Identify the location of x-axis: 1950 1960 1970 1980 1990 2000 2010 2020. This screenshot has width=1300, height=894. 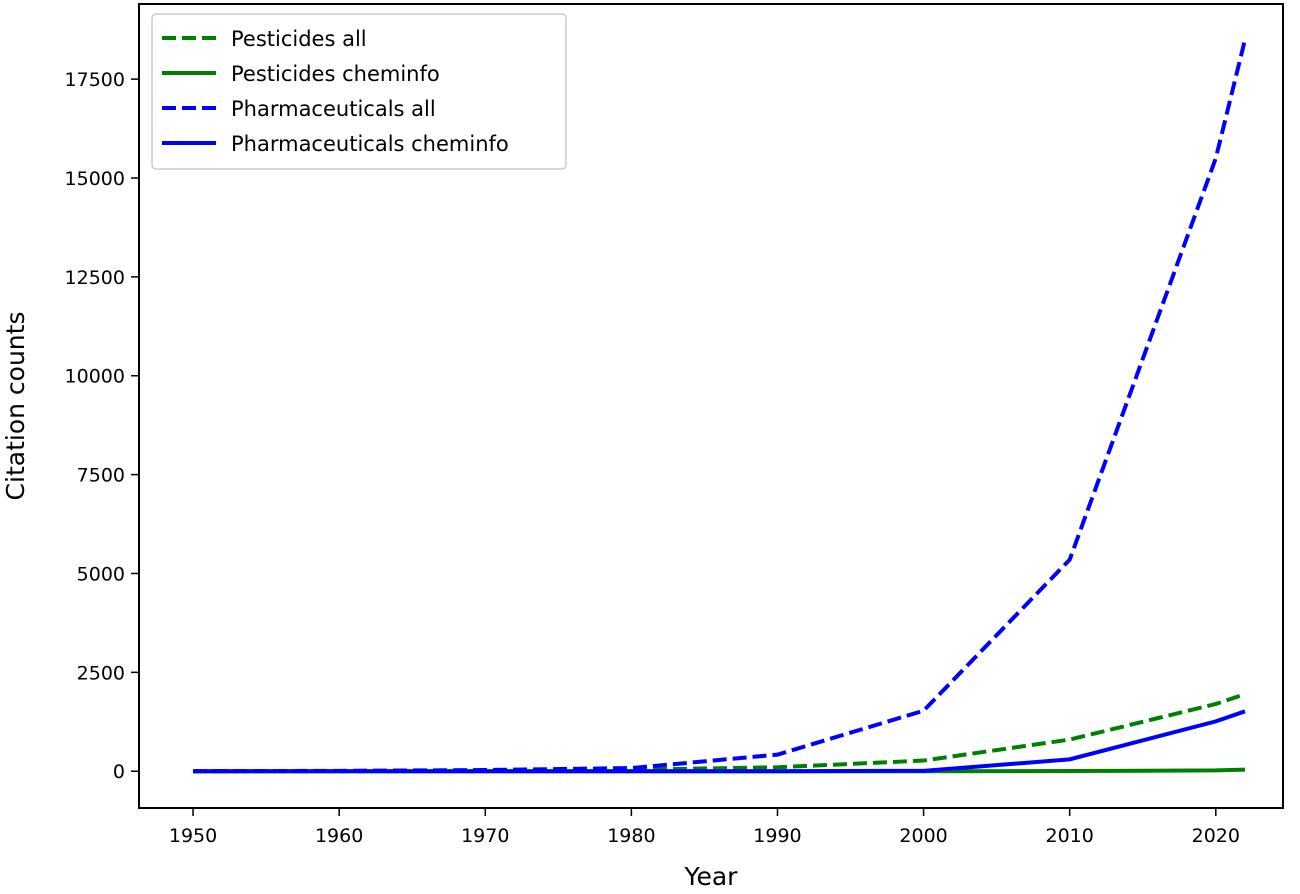
(704, 827).